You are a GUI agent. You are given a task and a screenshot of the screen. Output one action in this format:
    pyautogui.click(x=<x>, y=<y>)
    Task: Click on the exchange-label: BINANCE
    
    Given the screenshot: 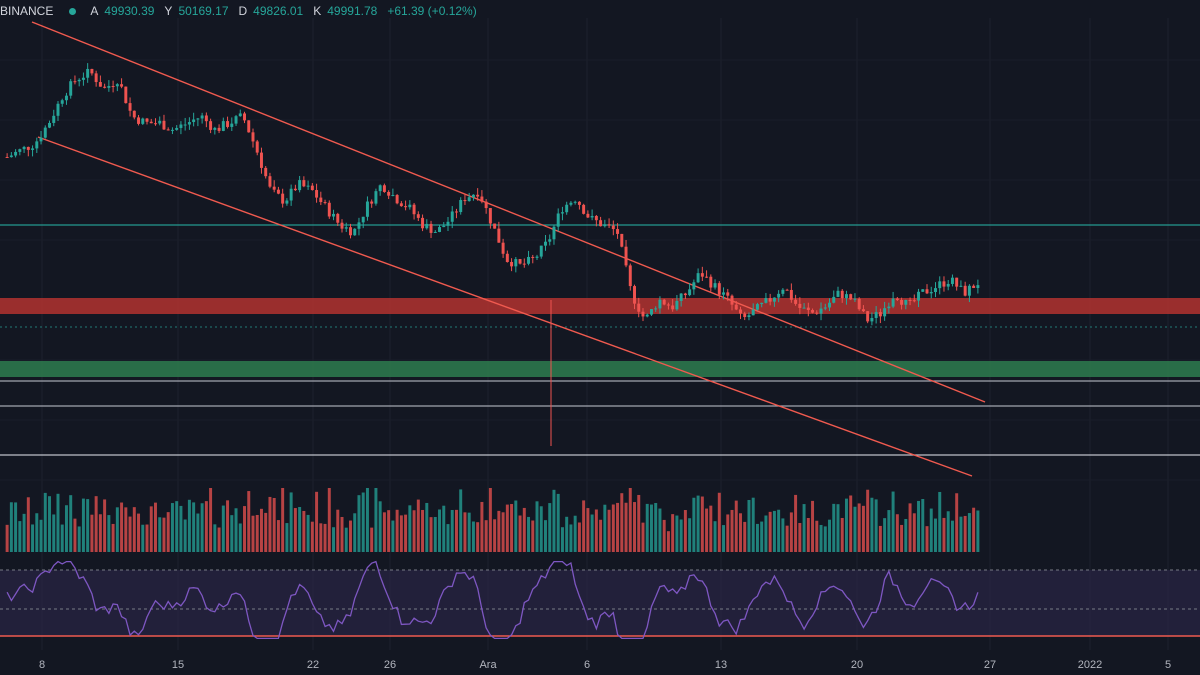 What is the action you would take?
    pyautogui.click(x=27, y=11)
    